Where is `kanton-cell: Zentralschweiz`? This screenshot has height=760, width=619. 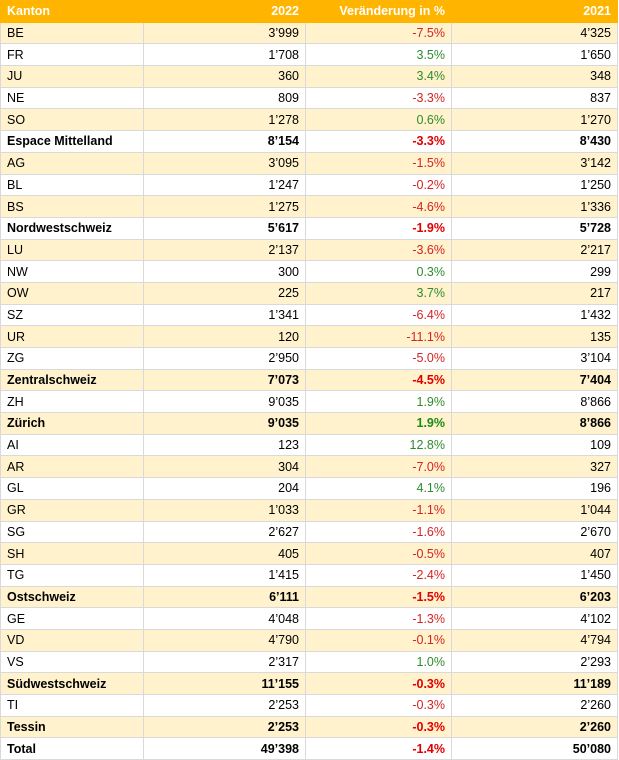
kanton-cell: Zentralschweiz is located at coordinates (72, 380).